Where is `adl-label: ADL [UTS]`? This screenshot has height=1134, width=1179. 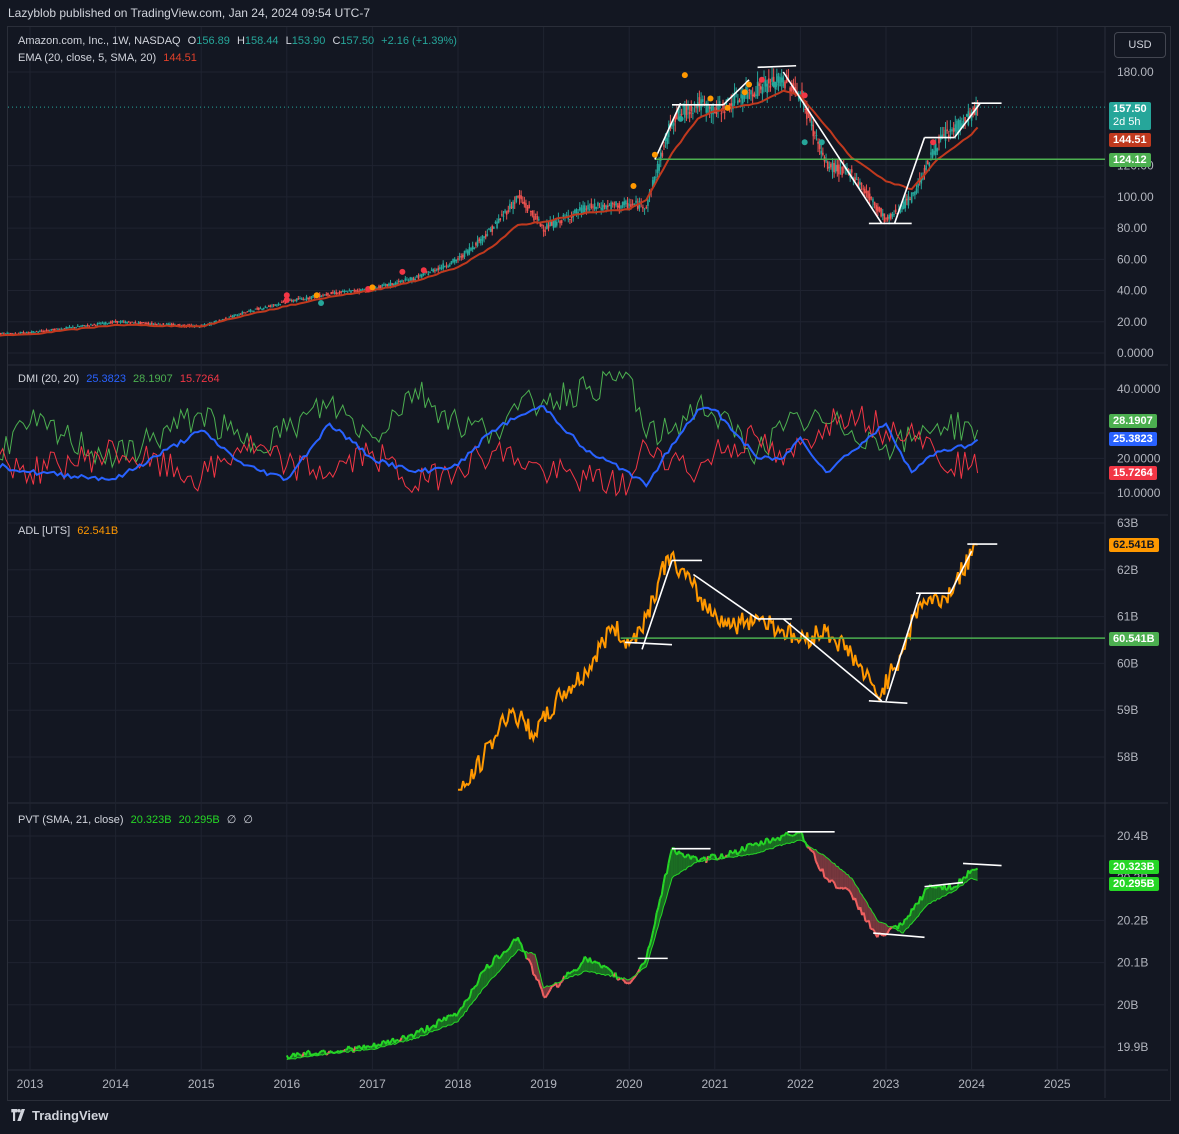 adl-label: ADL [UTS] is located at coordinates (44, 531).